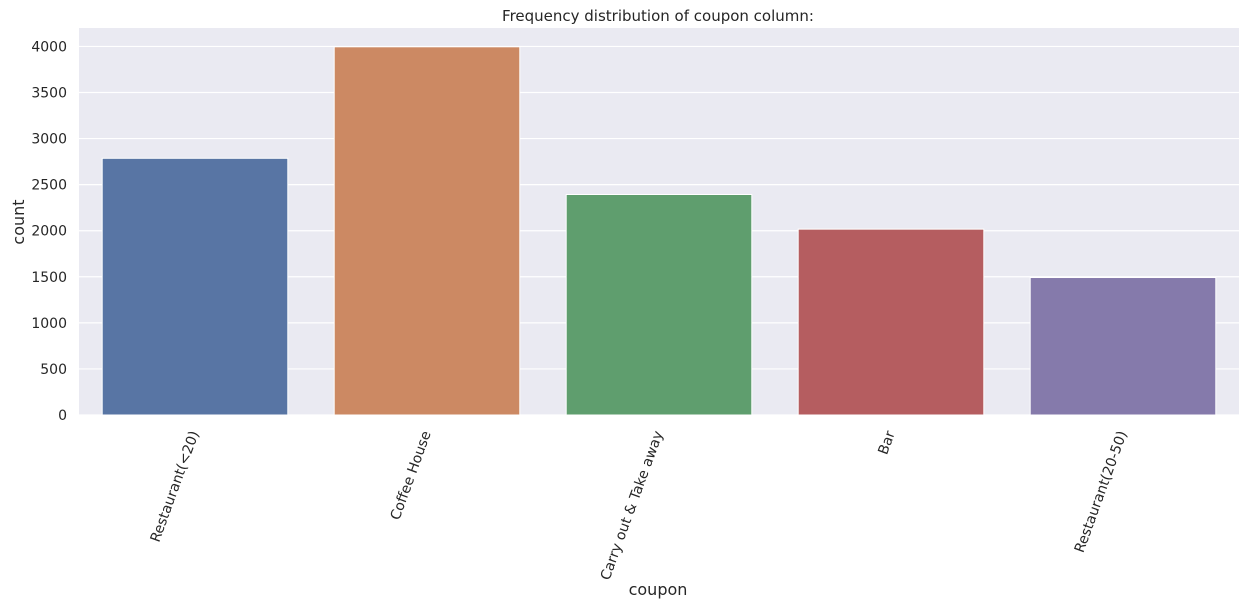 This screenshot has width=1250, height=607. What do you see at coordinates (411, 475) in the screenshot?
I see `x-tick-label: Coffee House` at bounding box center [411, 475].